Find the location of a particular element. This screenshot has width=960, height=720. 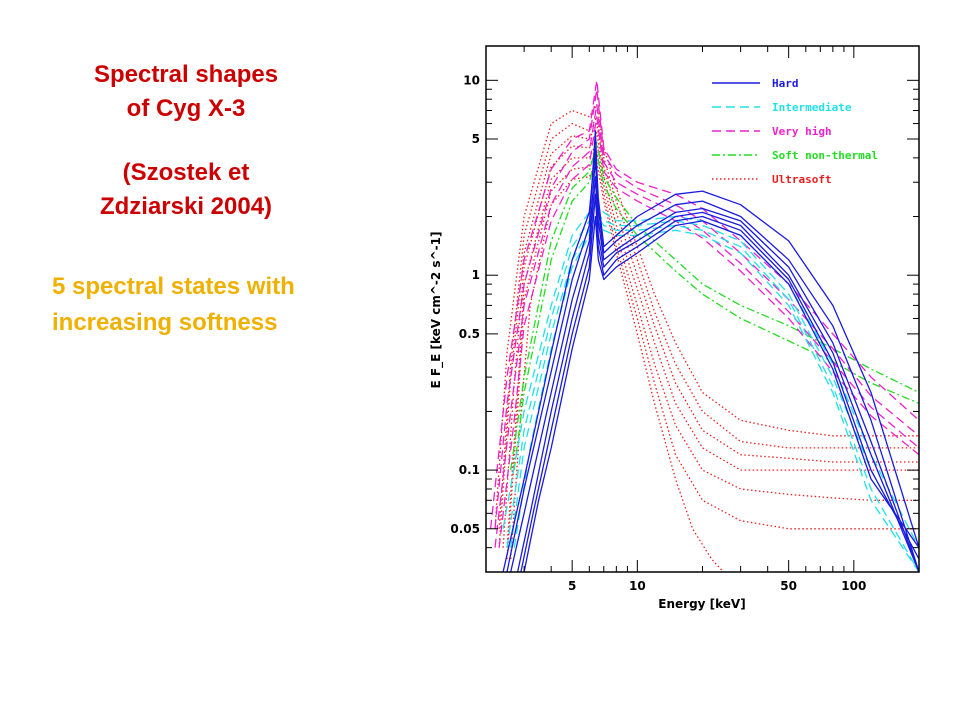

y-tick-label: 0.05 is located at coordinates (465, 529).